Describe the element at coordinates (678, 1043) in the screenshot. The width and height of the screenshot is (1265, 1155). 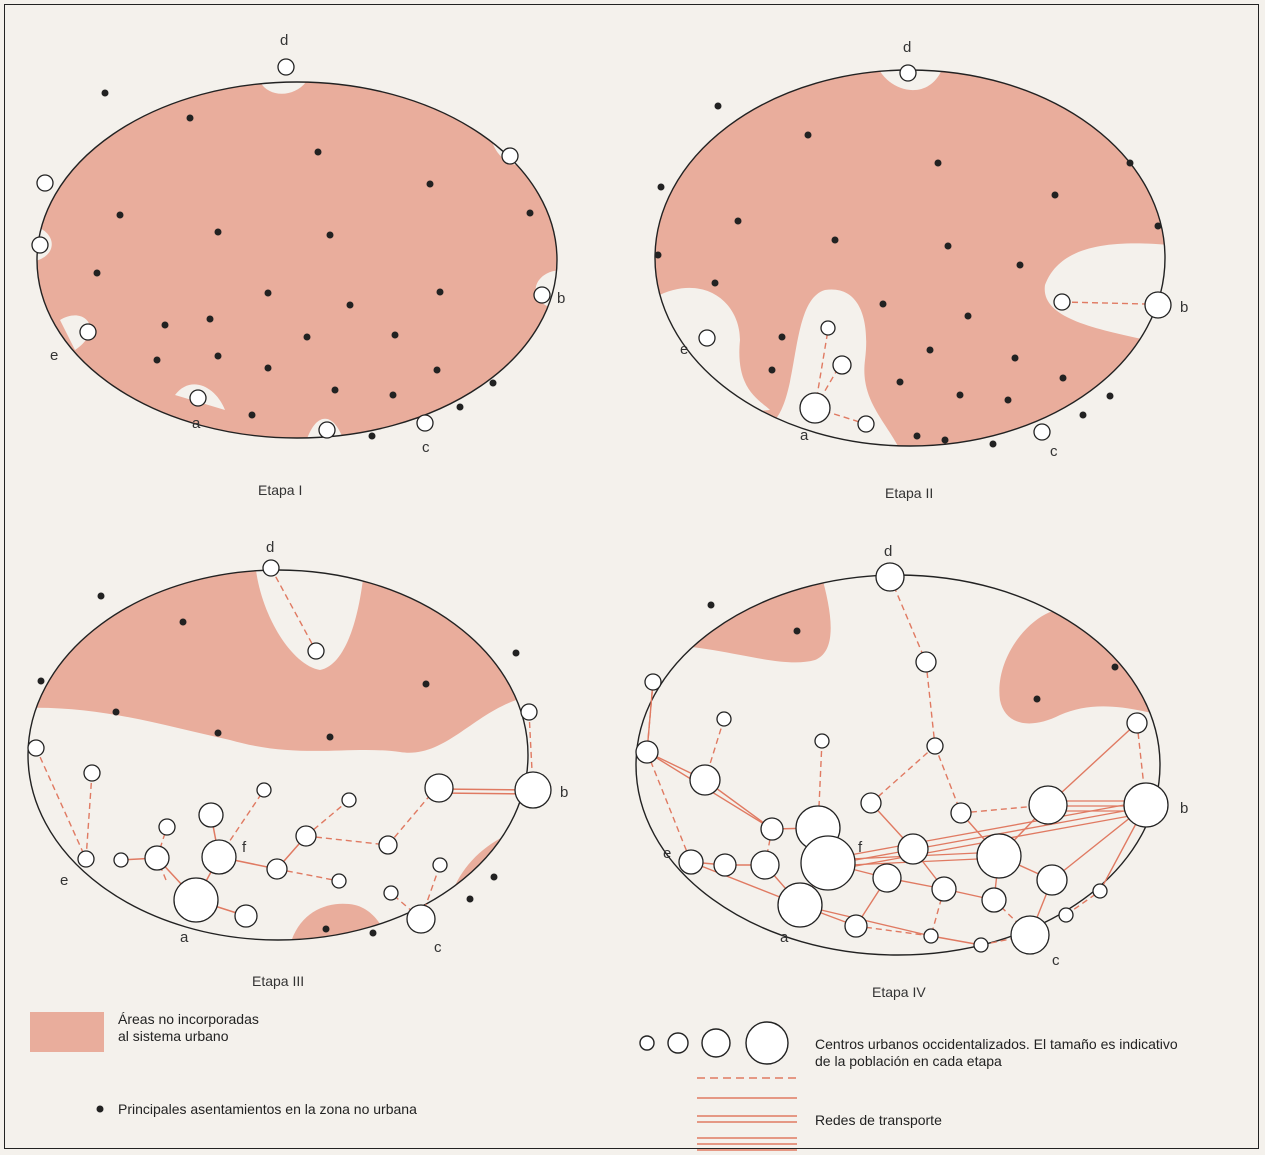
I see `legend-center-s` at that location.